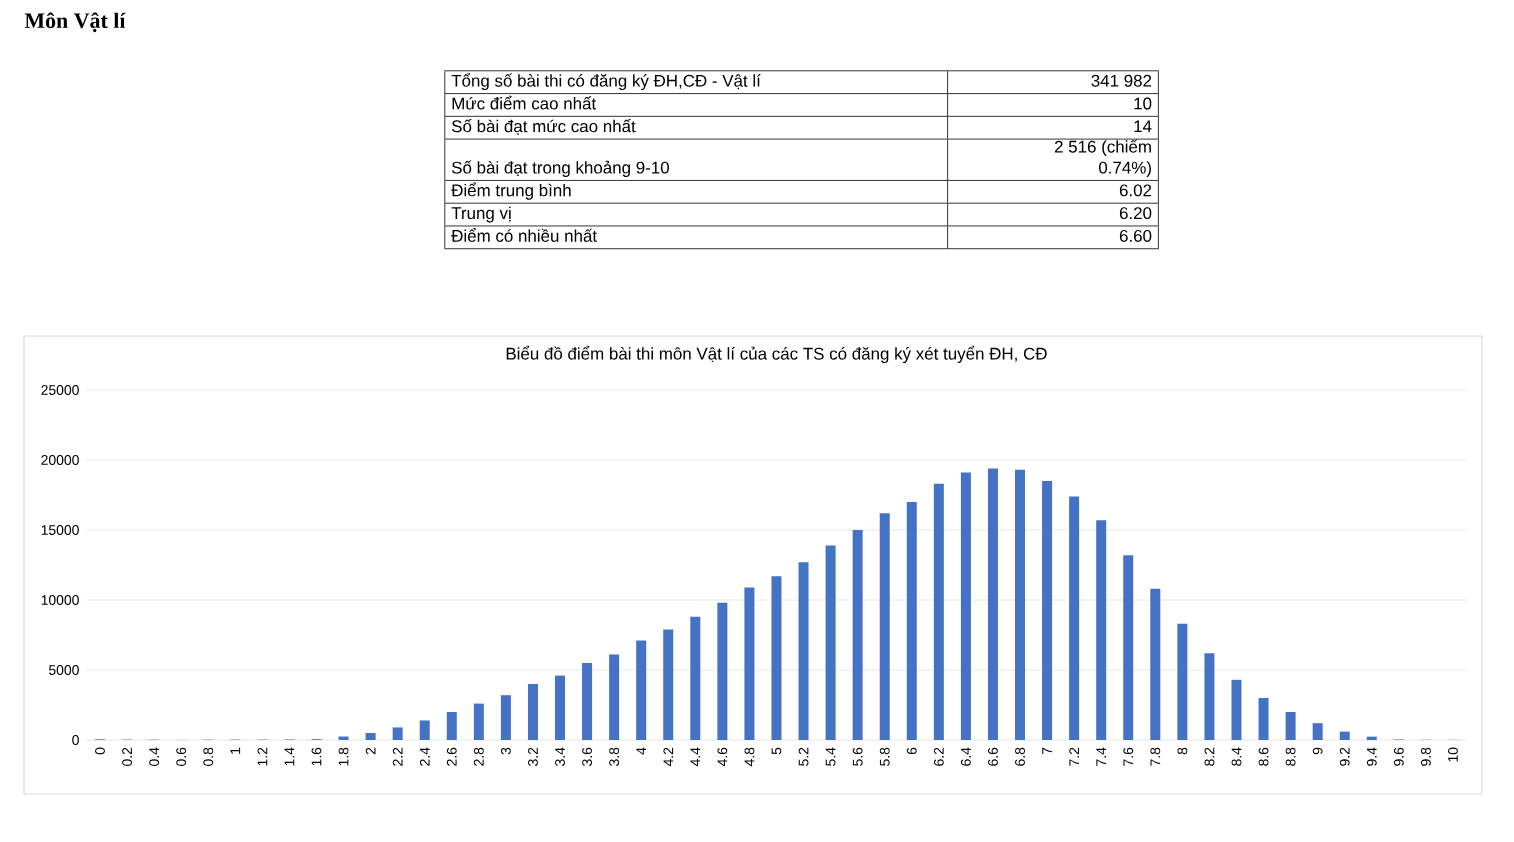 The image size is (1514, 842). I want to click on text: Mức điểm cao nhất, so click(524, 102).